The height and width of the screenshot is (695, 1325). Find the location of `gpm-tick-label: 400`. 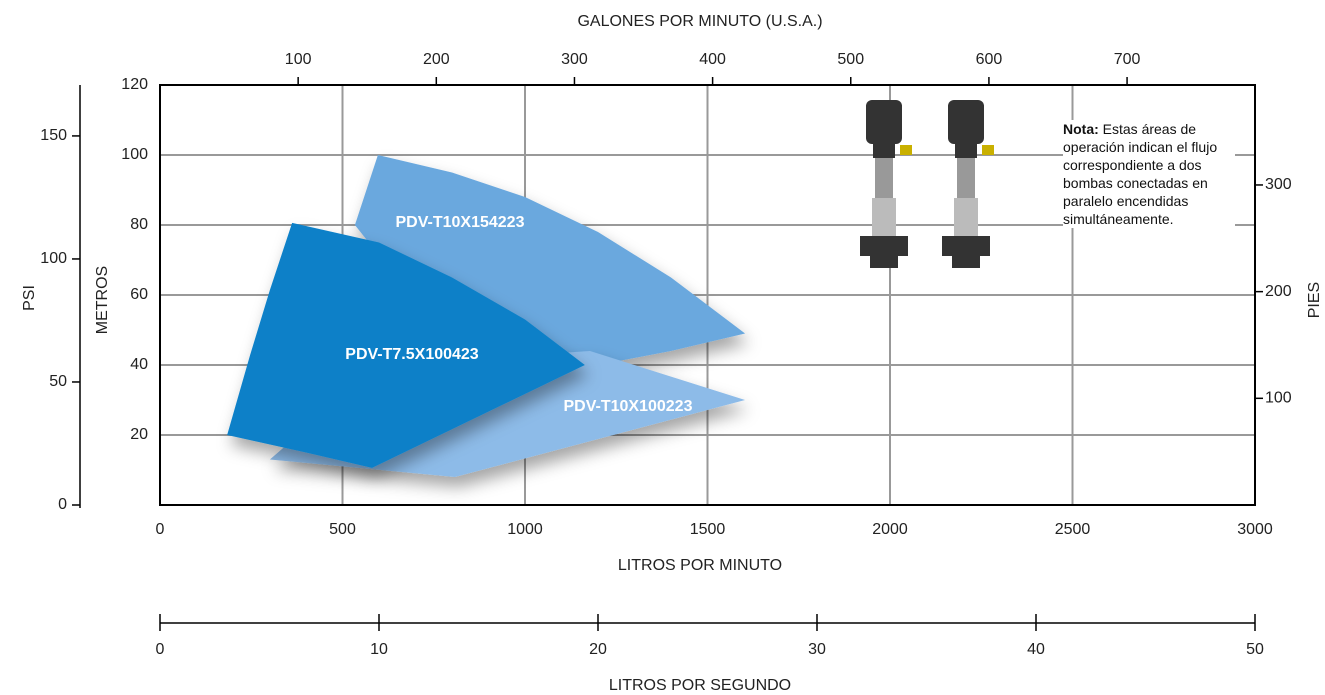

gpm-tick-label: 400 is located at coordinates (712, 59).